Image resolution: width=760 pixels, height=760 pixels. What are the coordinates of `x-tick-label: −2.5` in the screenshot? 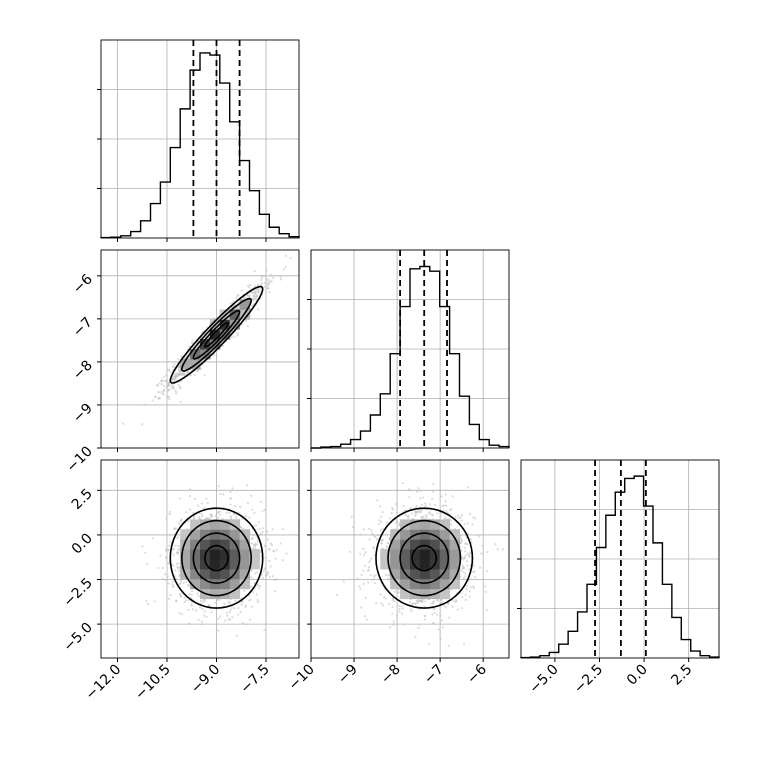 It's located at (588, 679).